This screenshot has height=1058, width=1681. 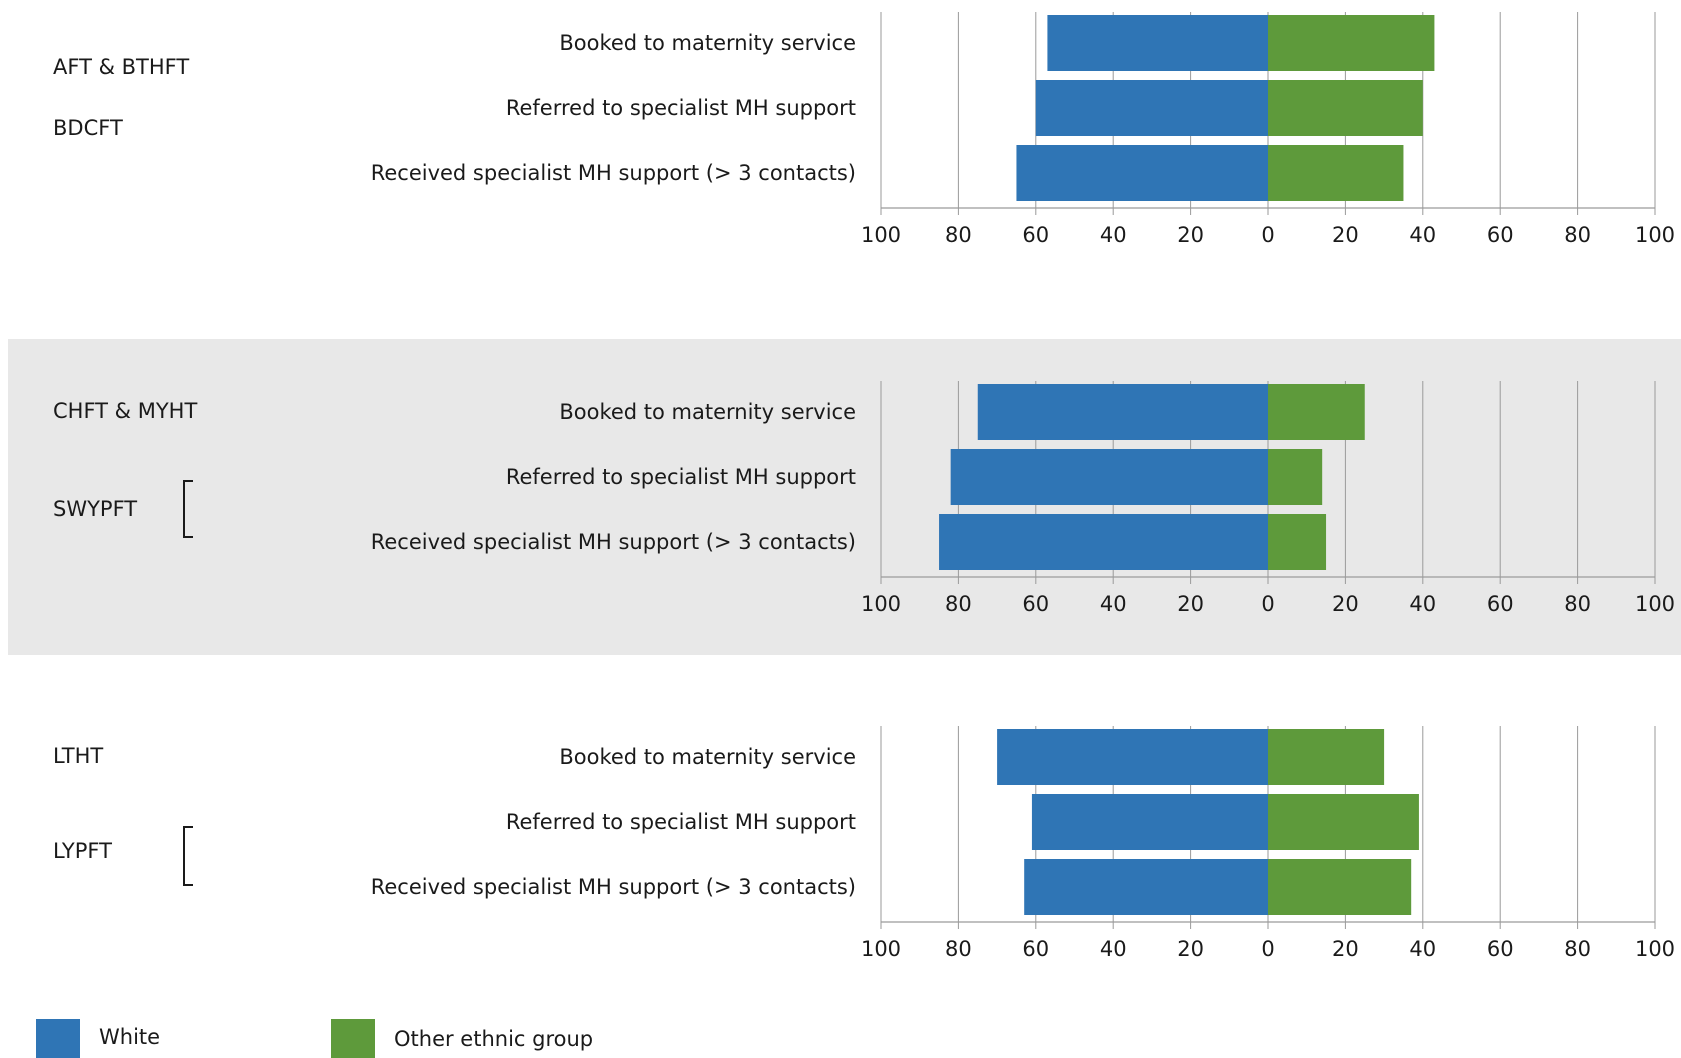 What do you see at coordinates (494, 1039) in the screenshot?
I see `legend-label-other: Other ethnic group` at bounding box center [494, 1039].